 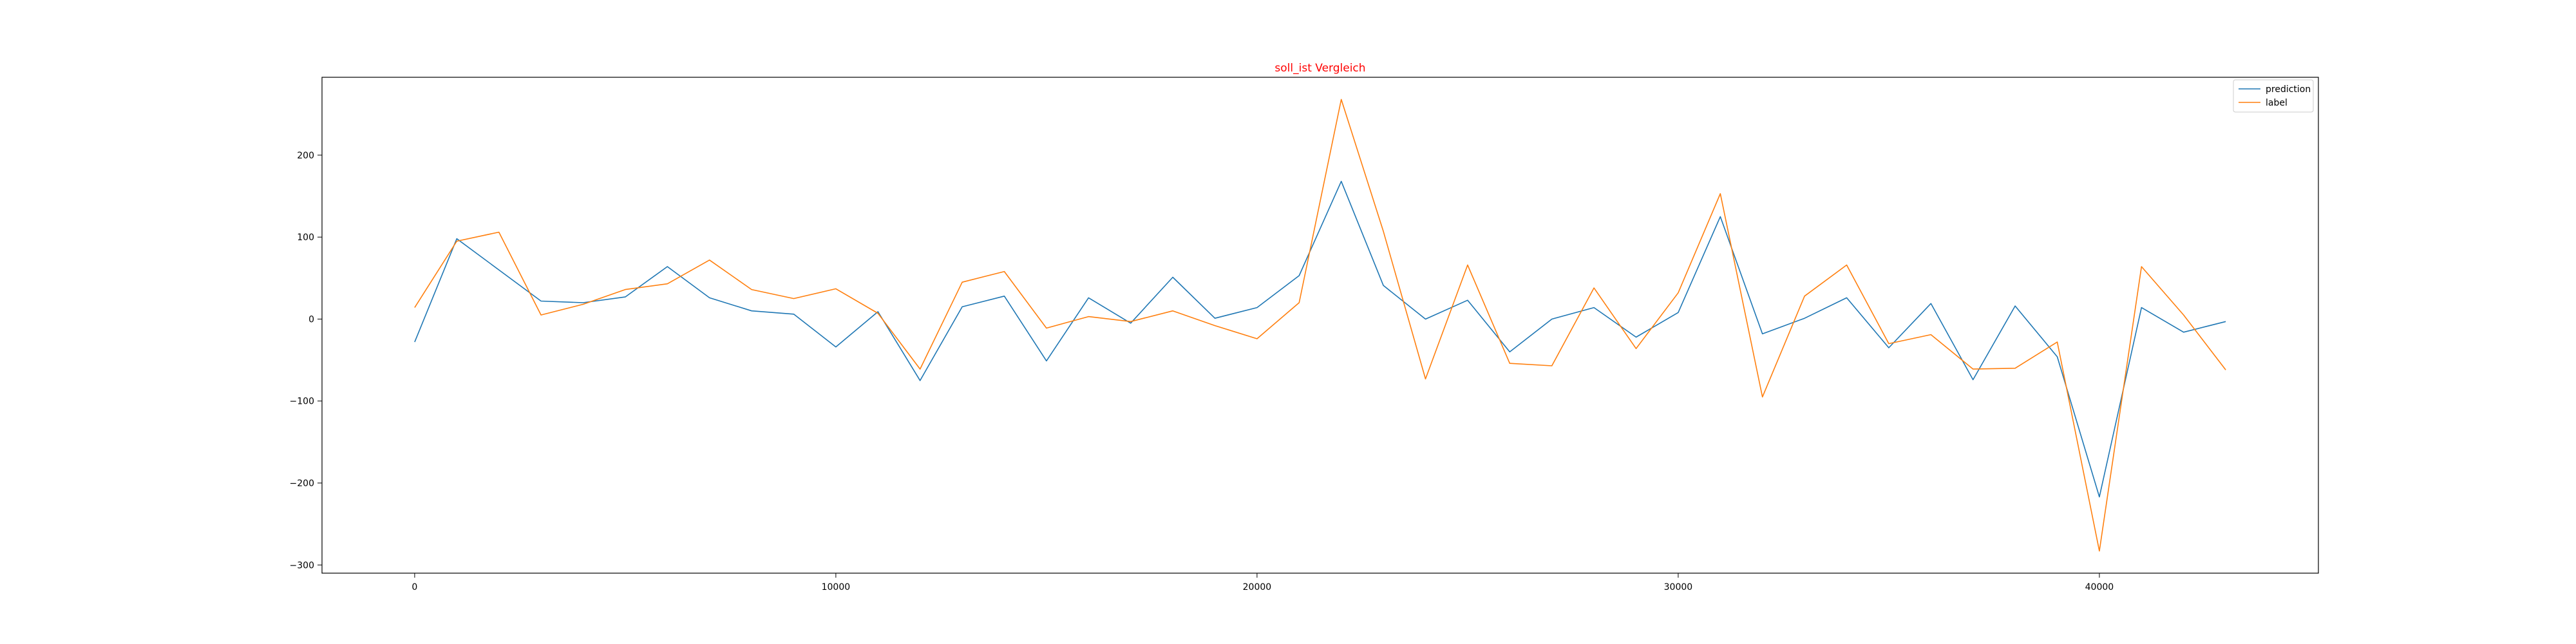 What do you see at coordinates (311, 319) in the screenshot?
I see `y-tick-label: 0` at bounding box center [311, 319].